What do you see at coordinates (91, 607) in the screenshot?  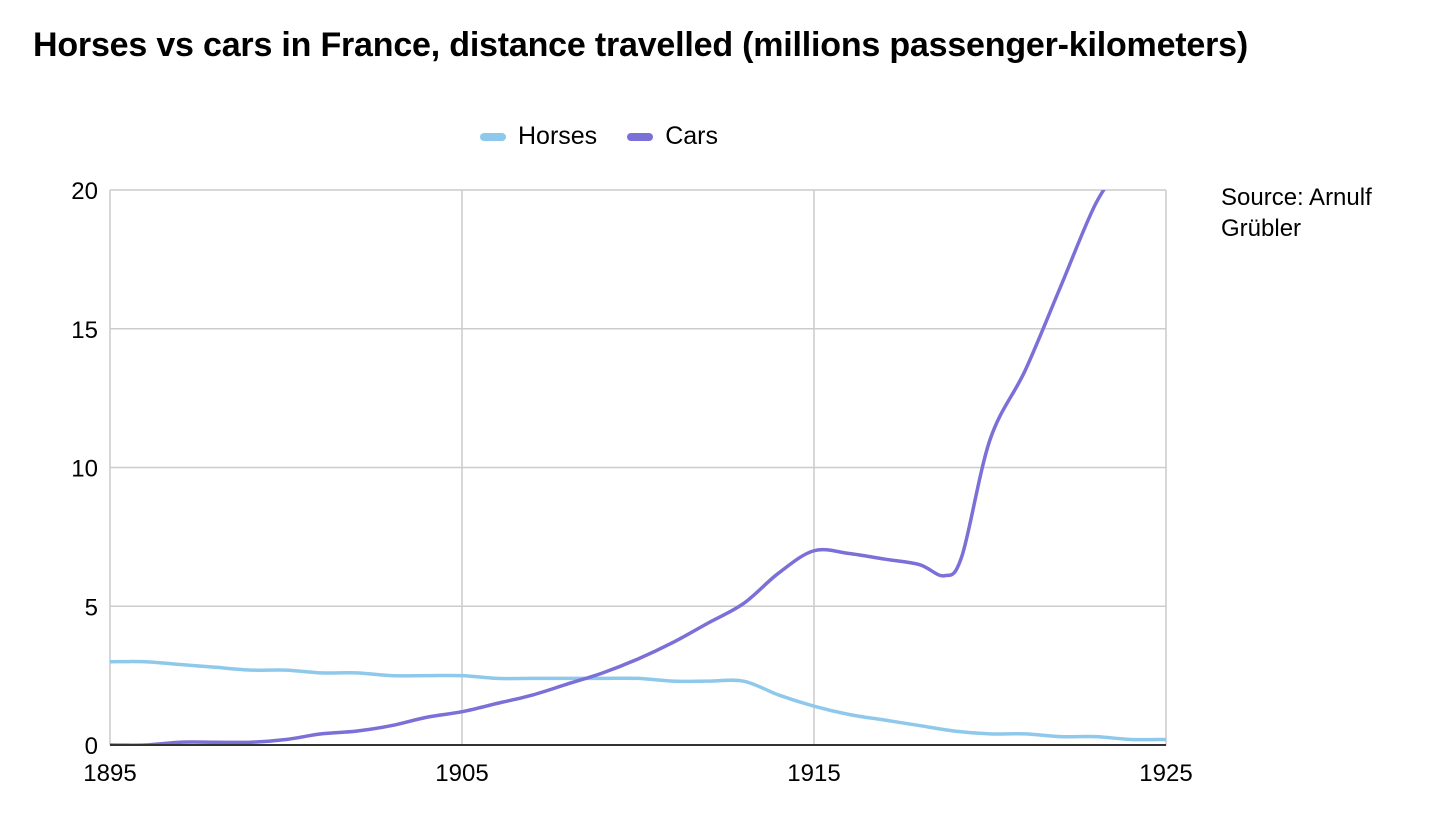 I see `y-tick-label: 5` at bounding box center [91, 607].